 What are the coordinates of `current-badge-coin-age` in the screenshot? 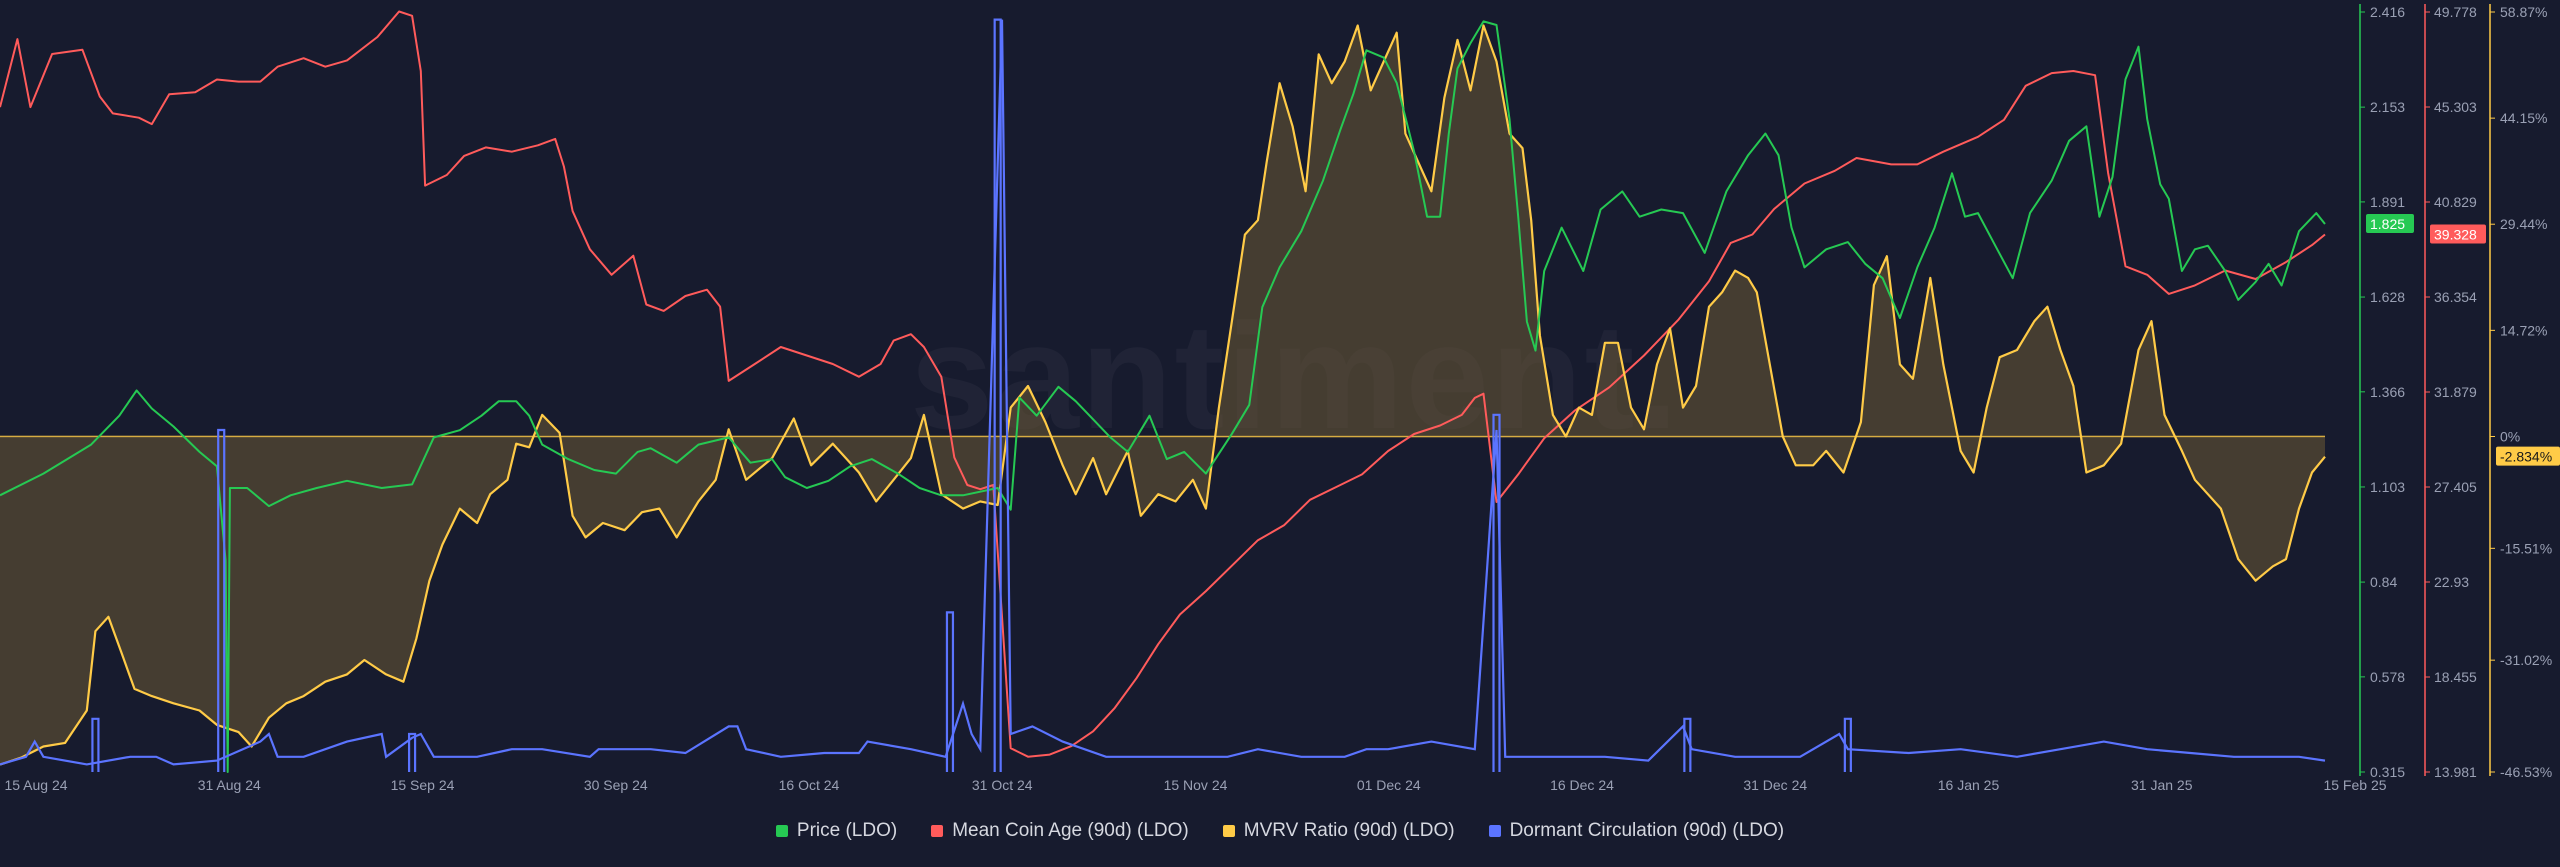 It's located at (2458, 234).